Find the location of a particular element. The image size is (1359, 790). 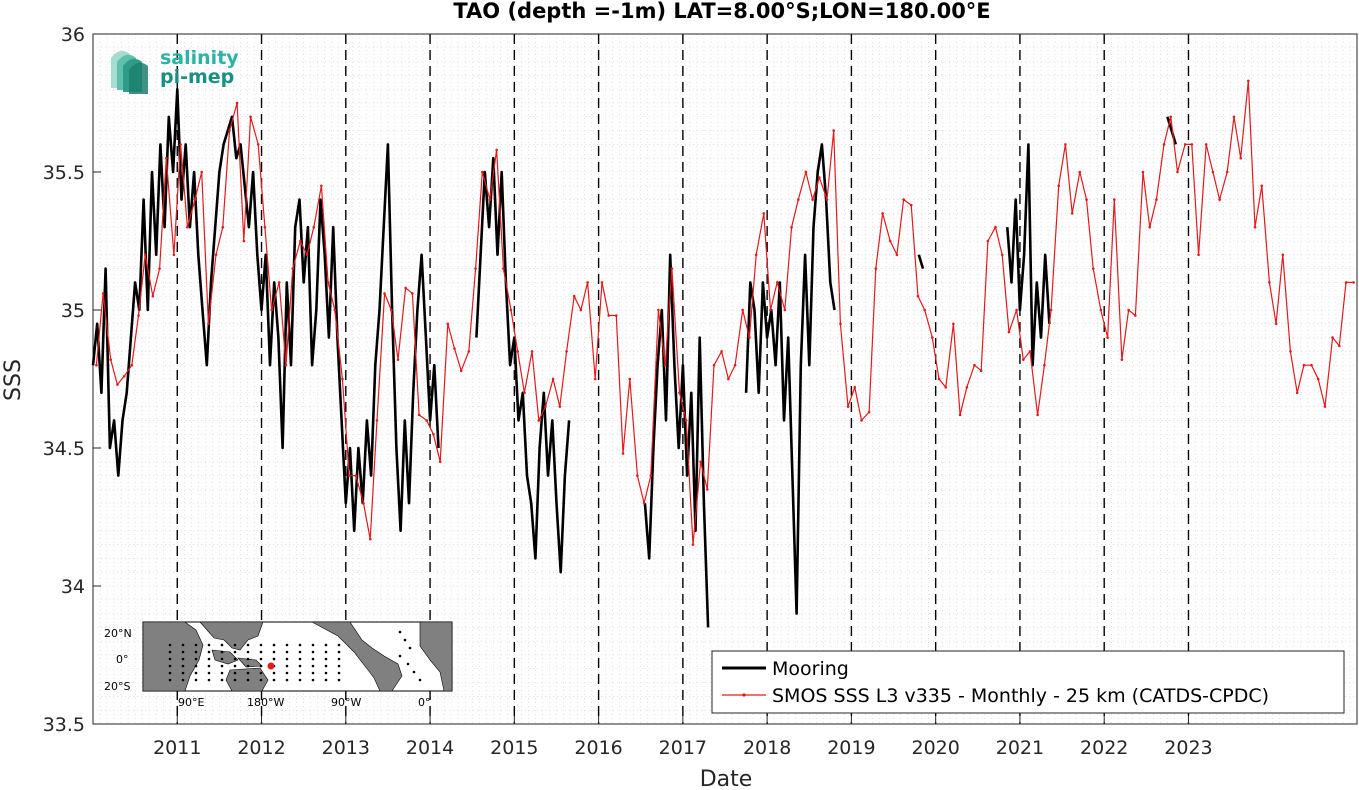

x-tick-label: 2014 is located at coordinates (430, 748).